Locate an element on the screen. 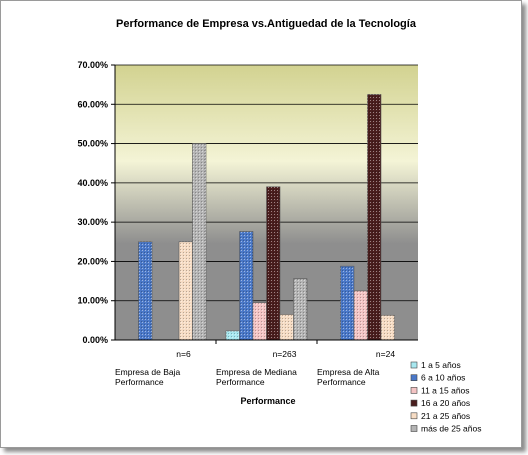 The image size is (528, 455). y-tick-label: 30.00% is located at coordinates (92, 222).